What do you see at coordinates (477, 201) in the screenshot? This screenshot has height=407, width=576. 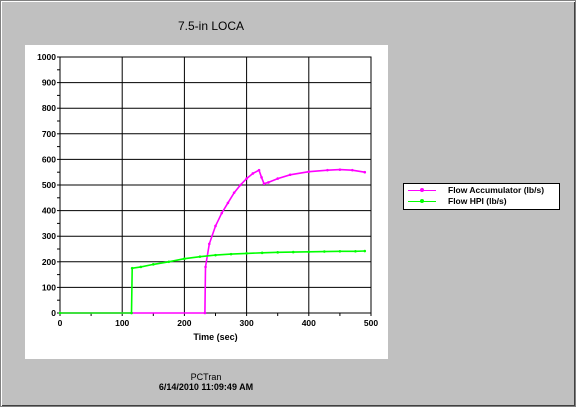 I see `legend-label-hpi: Flow HPI (lb/s)` at bounding box center [477, 201].